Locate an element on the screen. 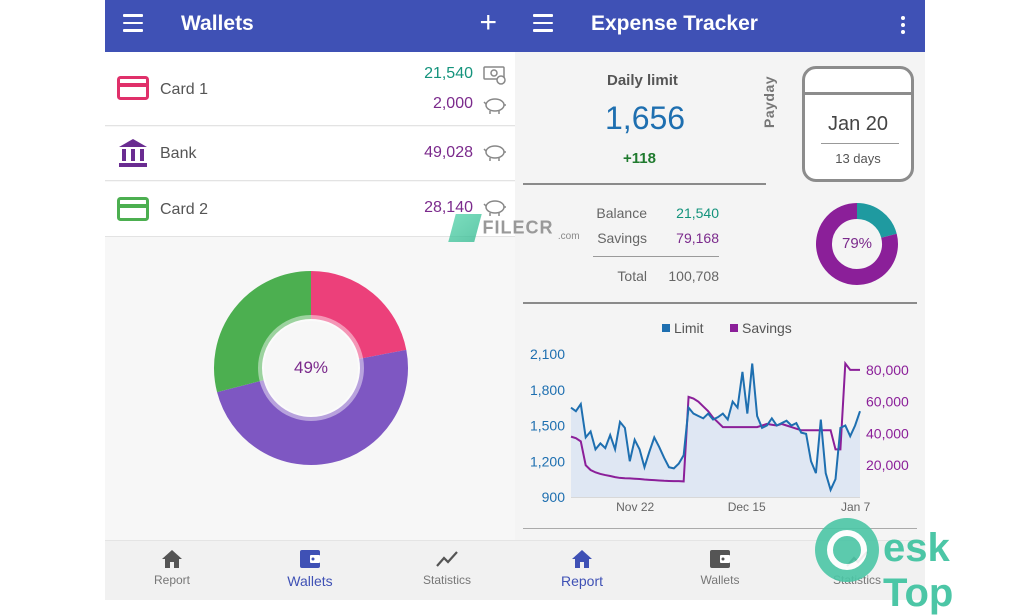 Image resolution: width=1036 pixels, height=616 pixels. daily-limit-delta: +118 is located at coordinates (639, 158).